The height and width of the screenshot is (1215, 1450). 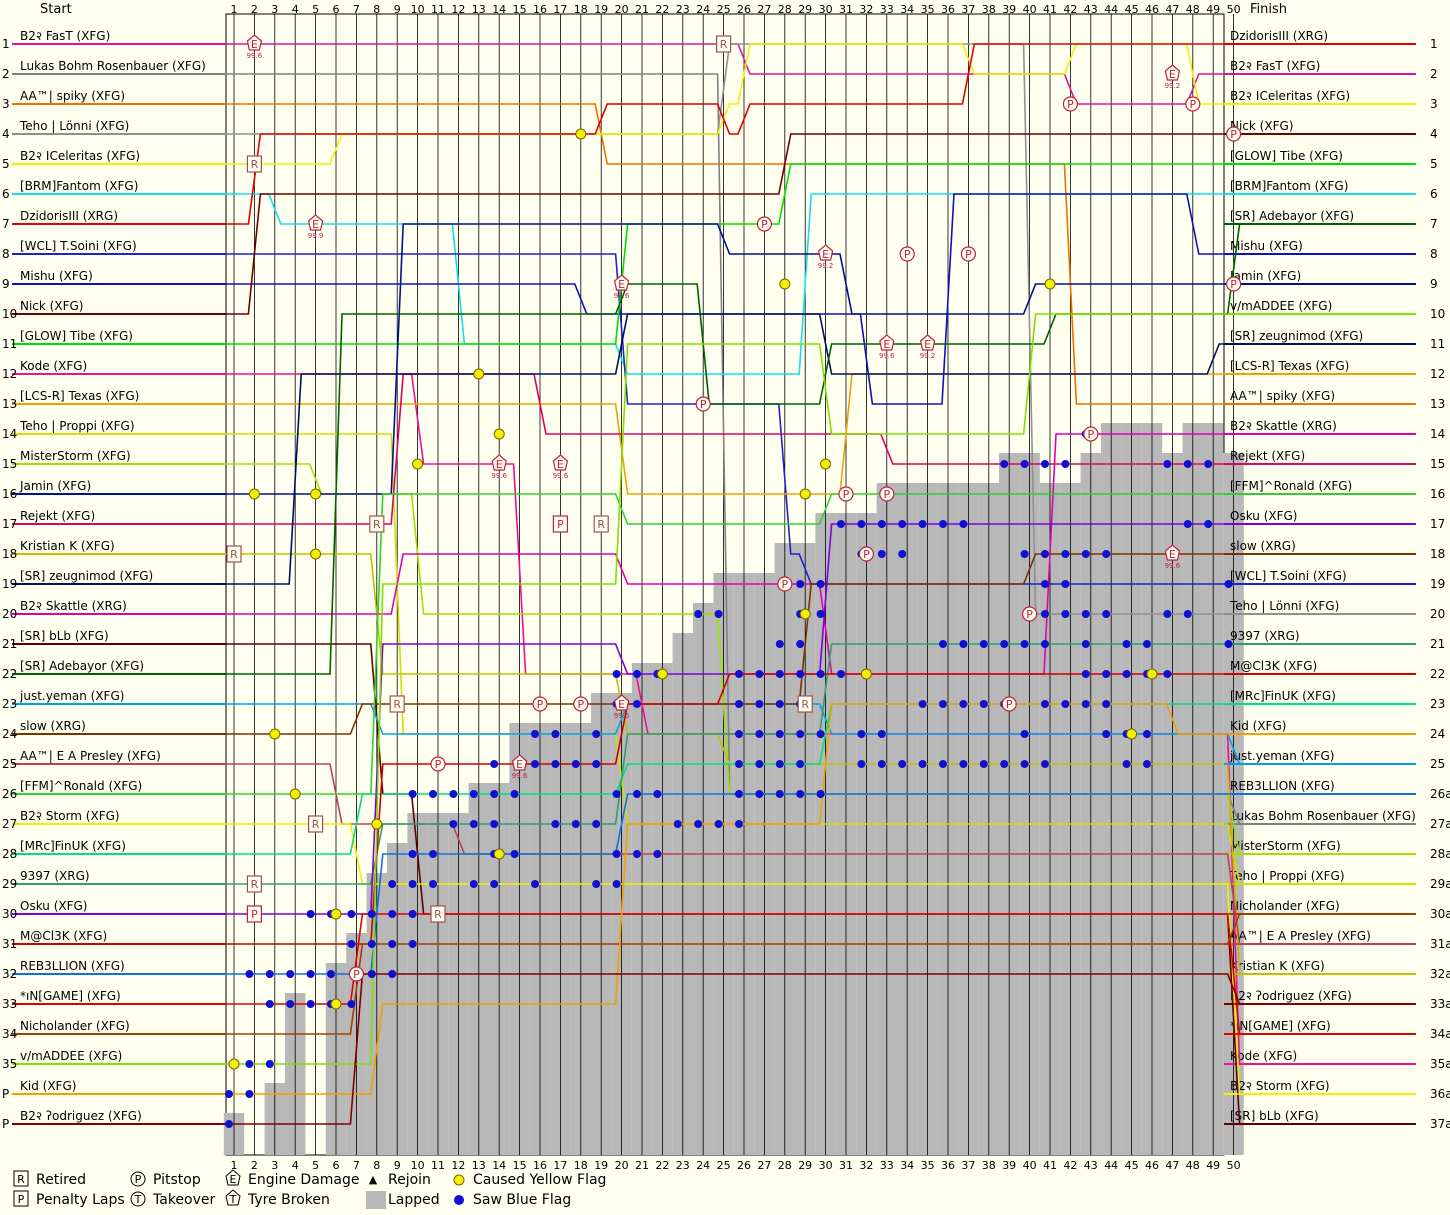 I want to click on finish-driver-label: [SR] Adebayor (XFG), so click(x=1292, y=216).